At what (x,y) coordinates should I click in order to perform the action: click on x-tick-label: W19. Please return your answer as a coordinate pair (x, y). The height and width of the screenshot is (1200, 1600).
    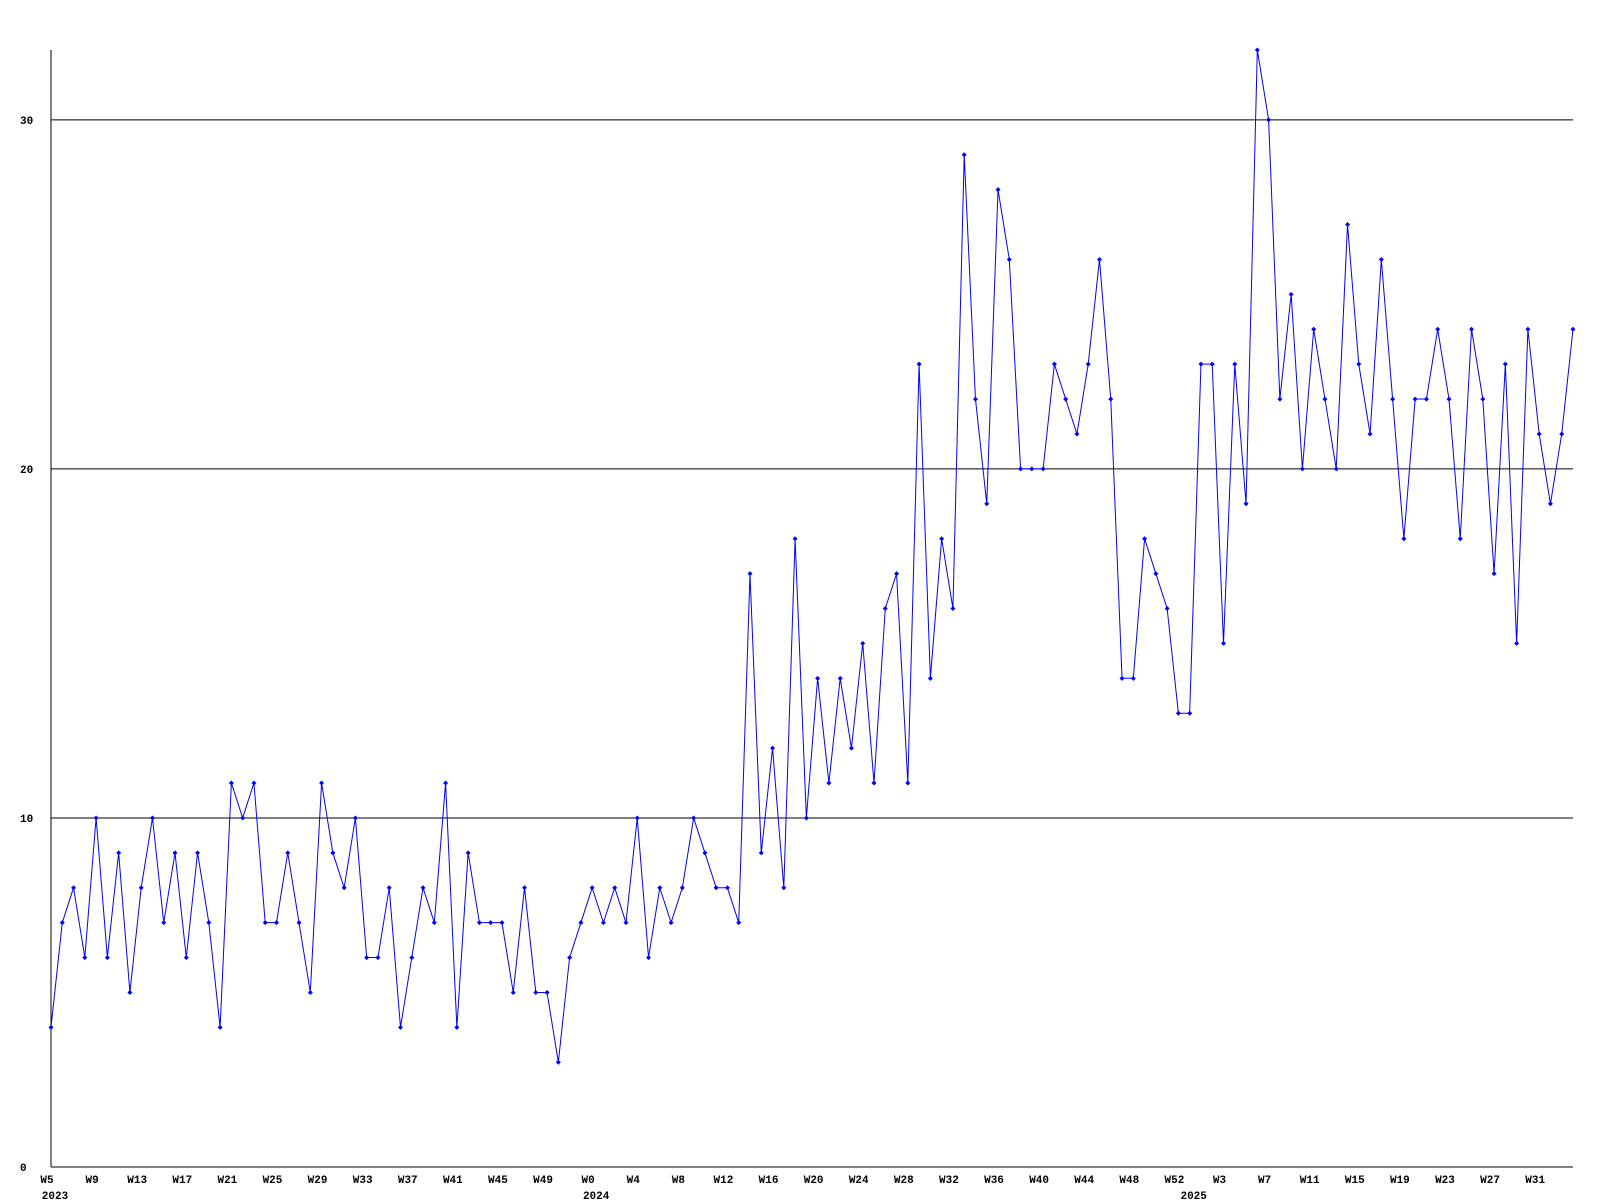
    Looking at the image, I should click on (1400, 1181).